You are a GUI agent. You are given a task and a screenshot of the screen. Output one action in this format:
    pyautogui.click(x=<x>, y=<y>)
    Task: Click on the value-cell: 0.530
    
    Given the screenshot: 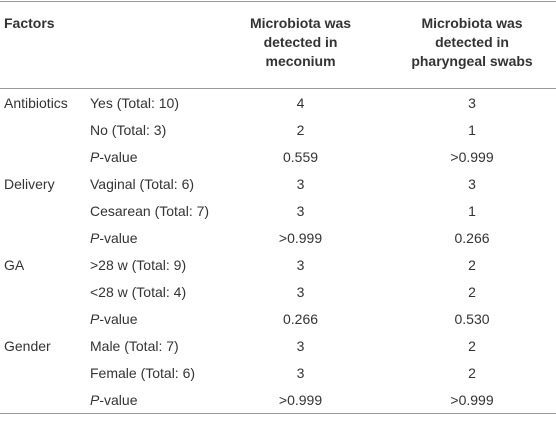 What is the action you would take?
    pyautogui.click(x=472, y=318)
    